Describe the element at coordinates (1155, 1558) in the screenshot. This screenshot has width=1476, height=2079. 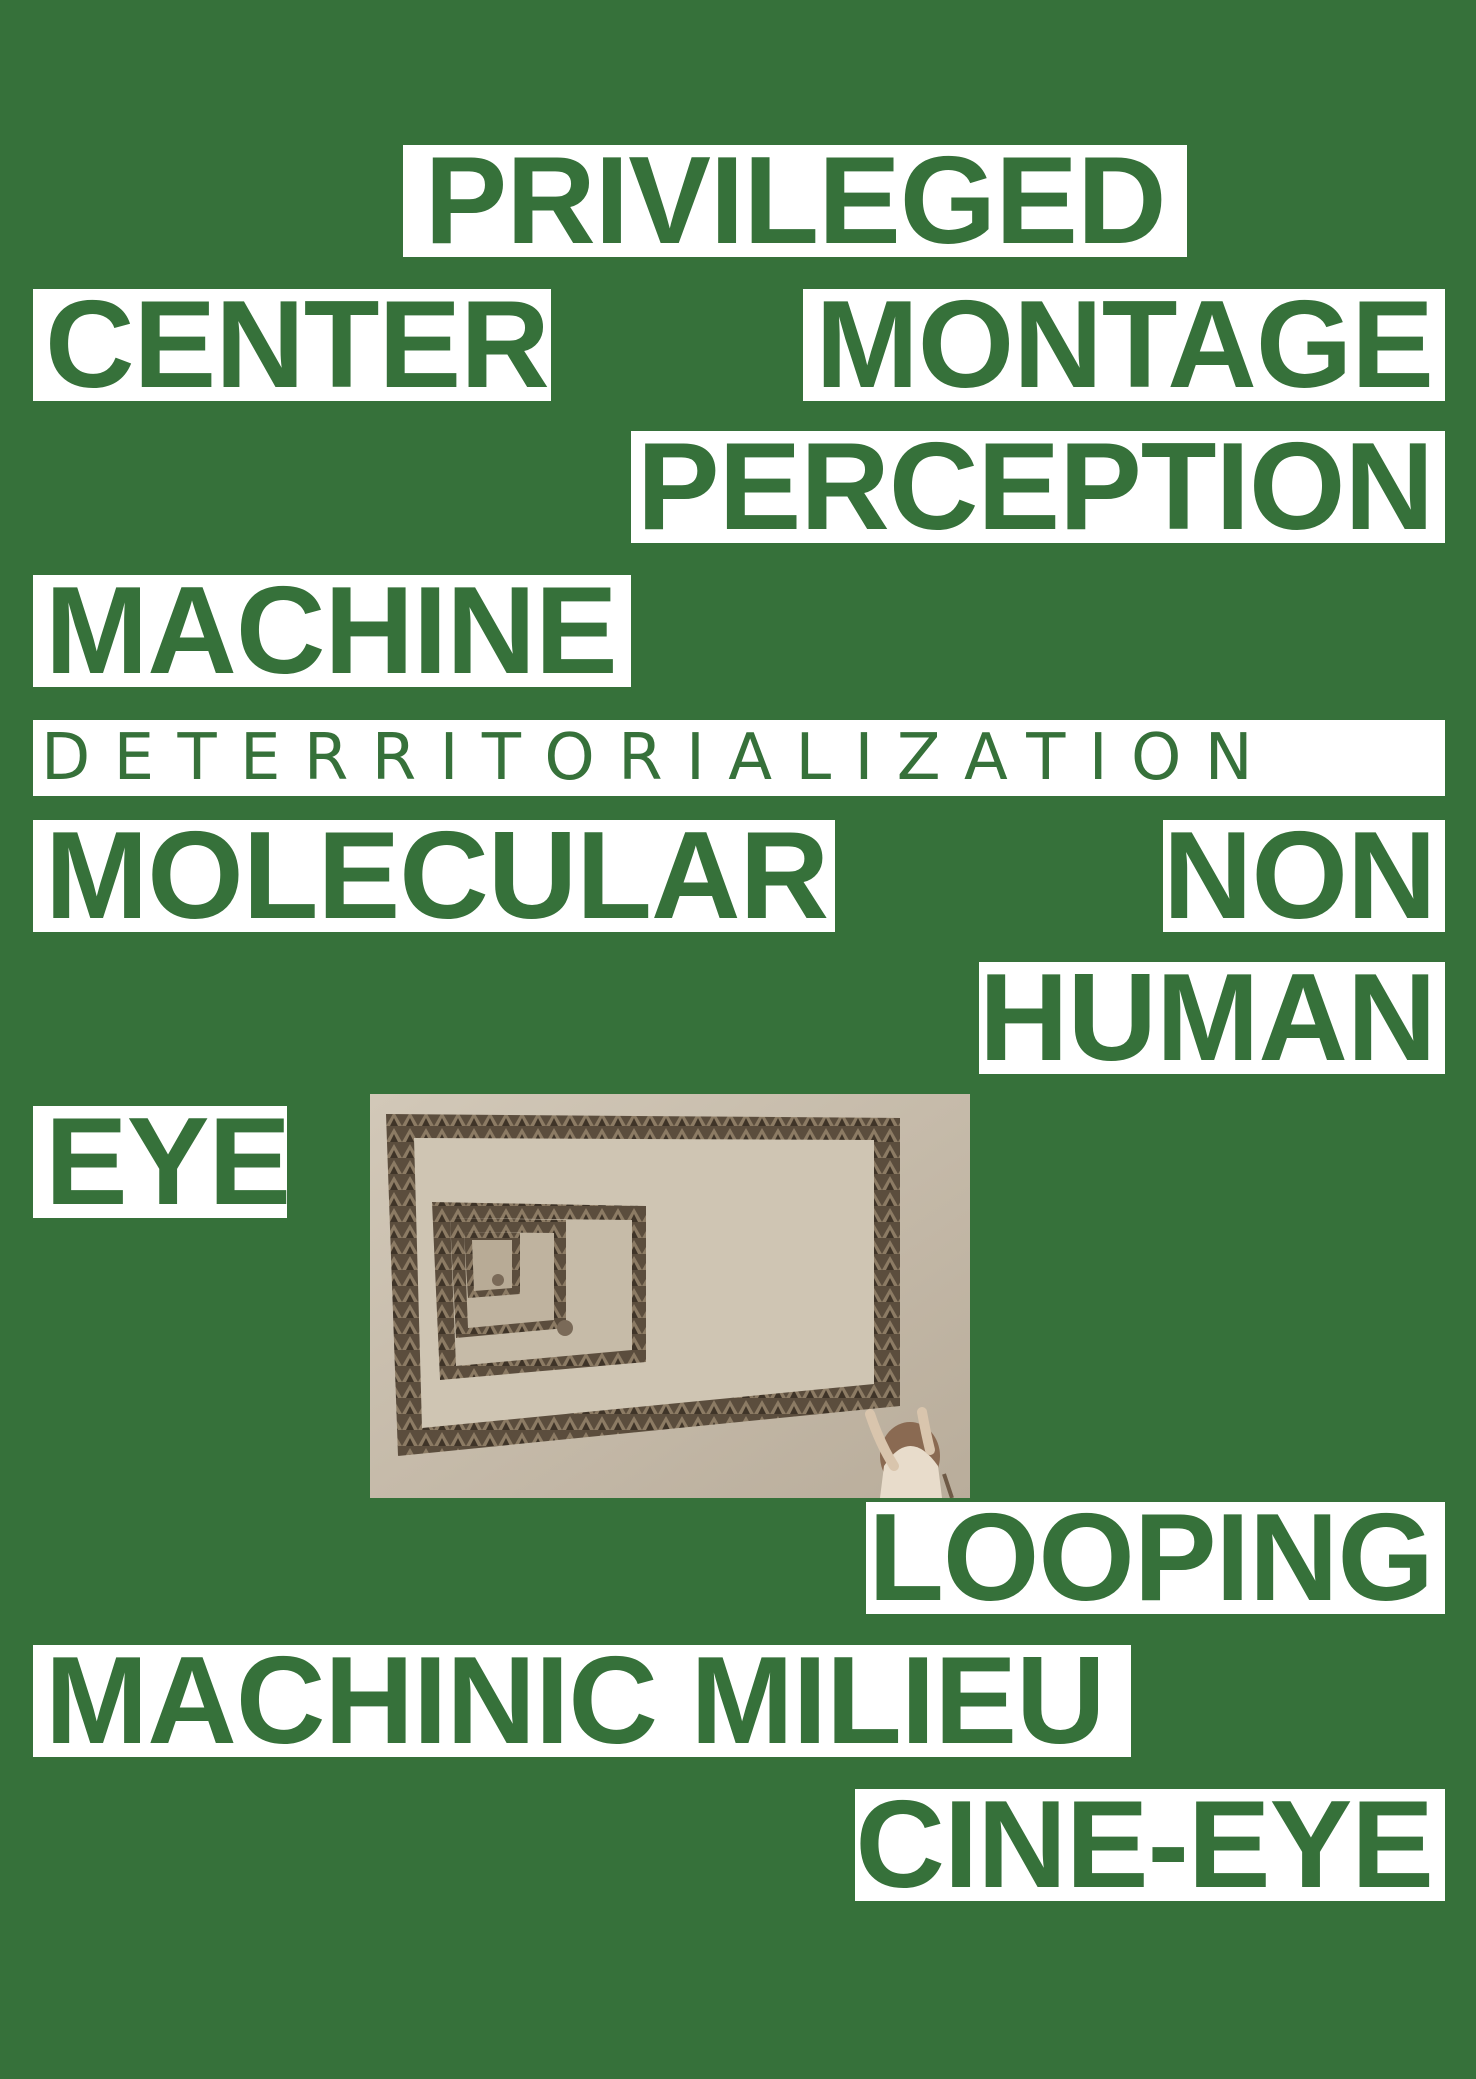
I see `word-looping: LOOPING` at that location.